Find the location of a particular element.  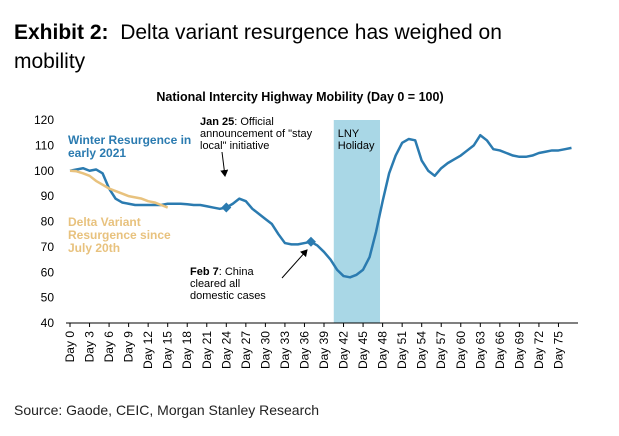

x-tick-label: Day 57 is located at coordinates (441, 350).